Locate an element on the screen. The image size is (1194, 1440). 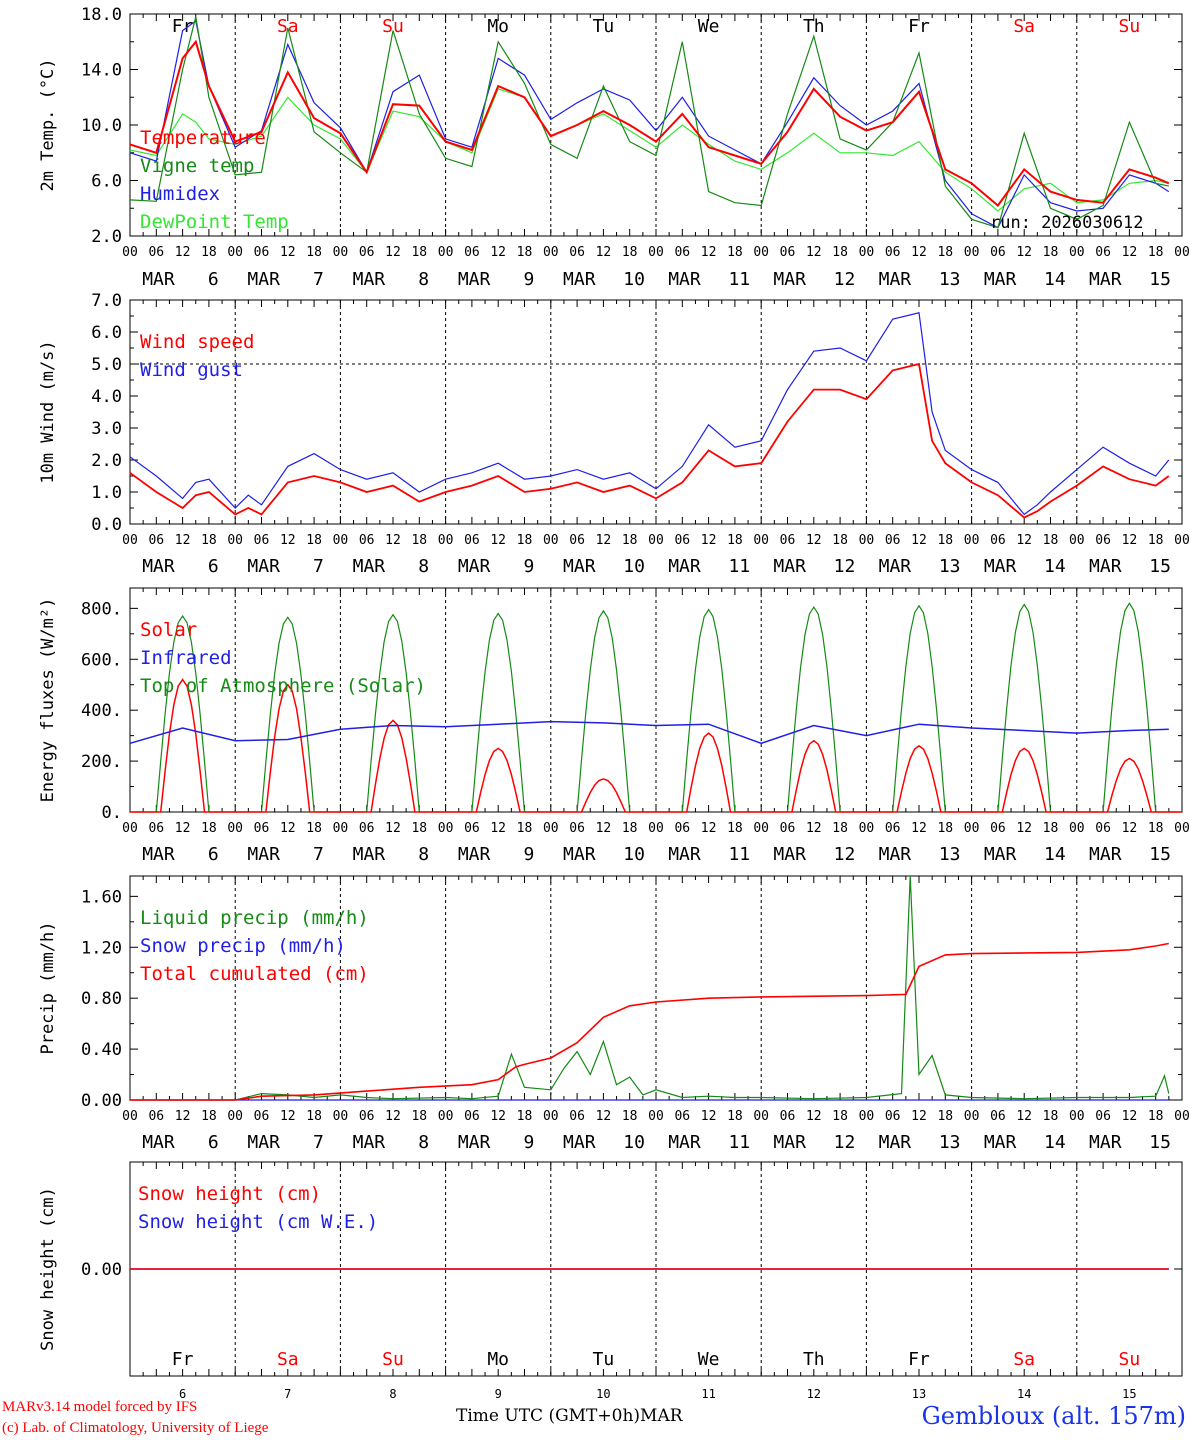
y-tick-label: 200. is located at coordinates (101, 762).